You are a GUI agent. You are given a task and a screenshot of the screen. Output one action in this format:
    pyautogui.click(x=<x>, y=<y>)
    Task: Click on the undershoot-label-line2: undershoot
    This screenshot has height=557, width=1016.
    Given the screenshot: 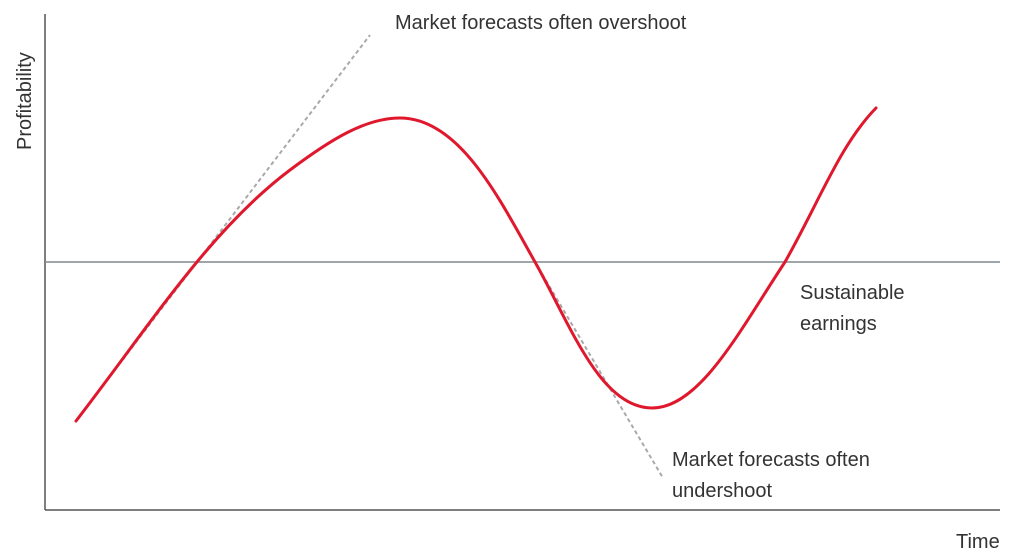 What is the action you would take?
    pyautogui.click(x=722, y=491)
    